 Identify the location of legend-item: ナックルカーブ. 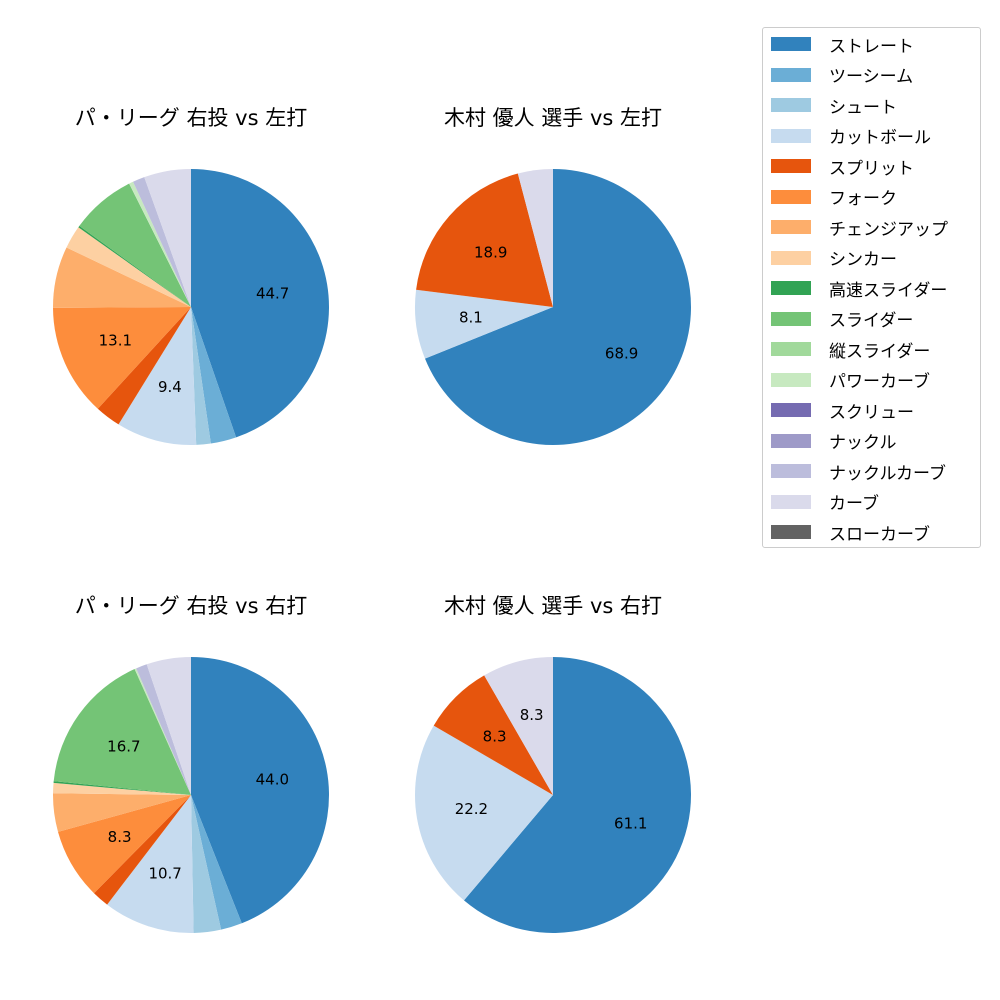
(858, 472).